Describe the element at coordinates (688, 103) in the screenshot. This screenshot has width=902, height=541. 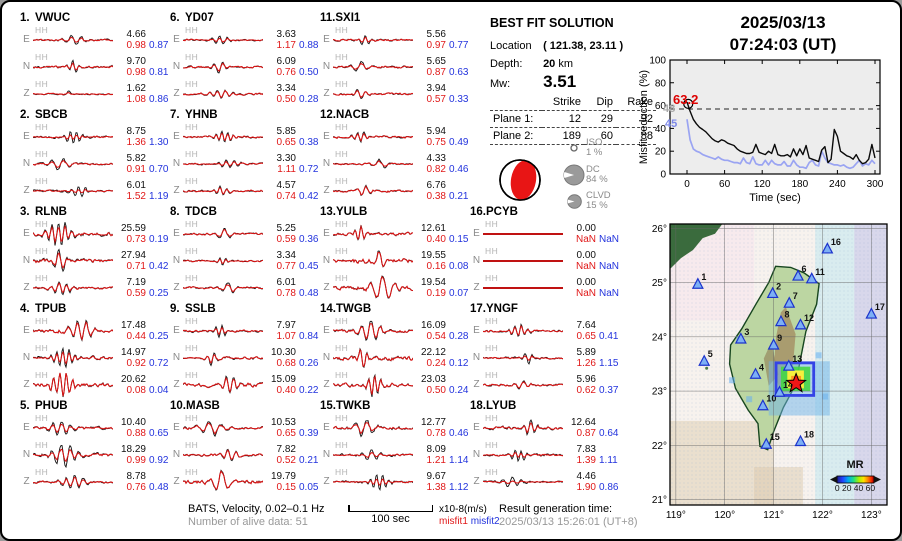
I see `best-point-marker` at that location.